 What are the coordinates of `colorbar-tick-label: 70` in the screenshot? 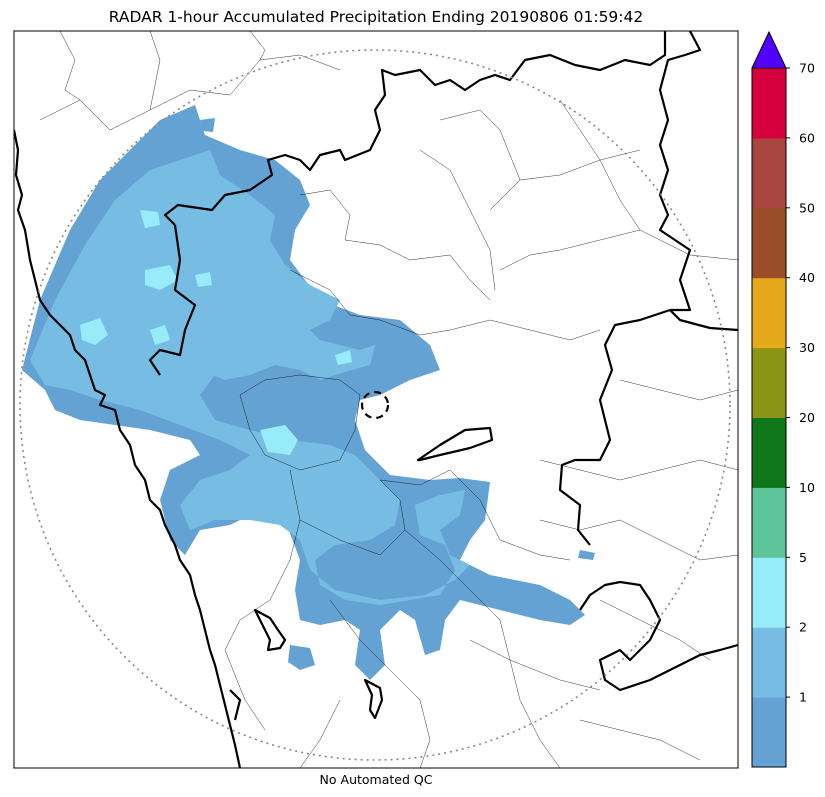 It's located at (807, 68).